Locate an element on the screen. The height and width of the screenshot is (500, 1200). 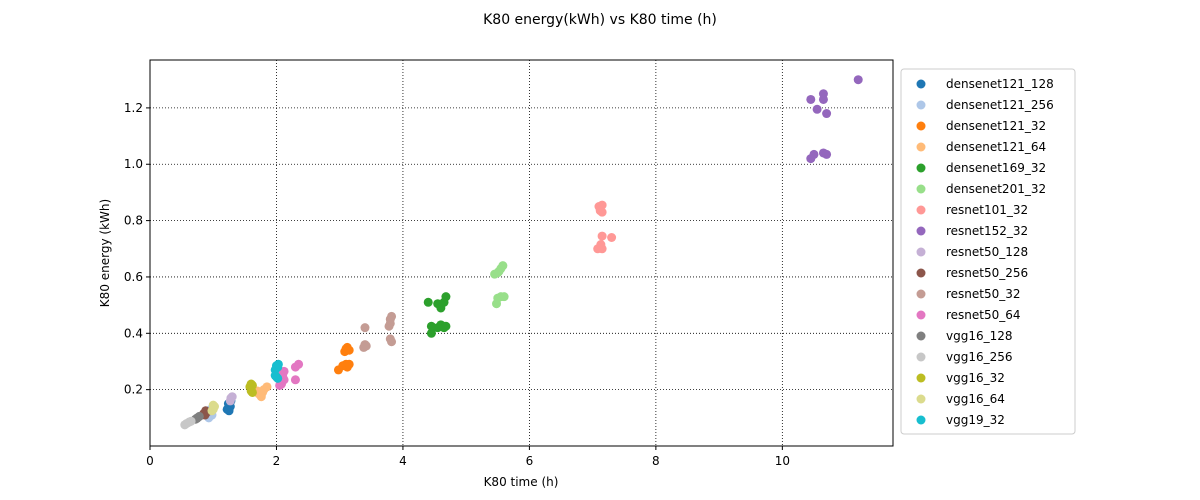
x-tick-label: 2 is located at coordinates (277, 461).